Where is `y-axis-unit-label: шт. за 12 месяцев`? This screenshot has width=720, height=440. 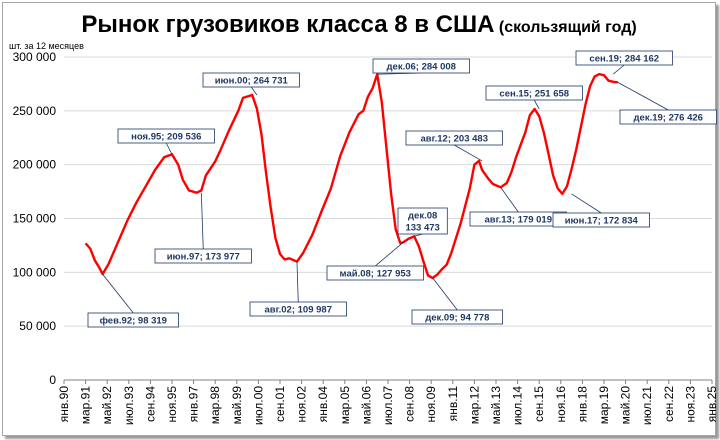 y-axis-unit-label: шт. за 12 месяцев is located at coordinates (46, 46).